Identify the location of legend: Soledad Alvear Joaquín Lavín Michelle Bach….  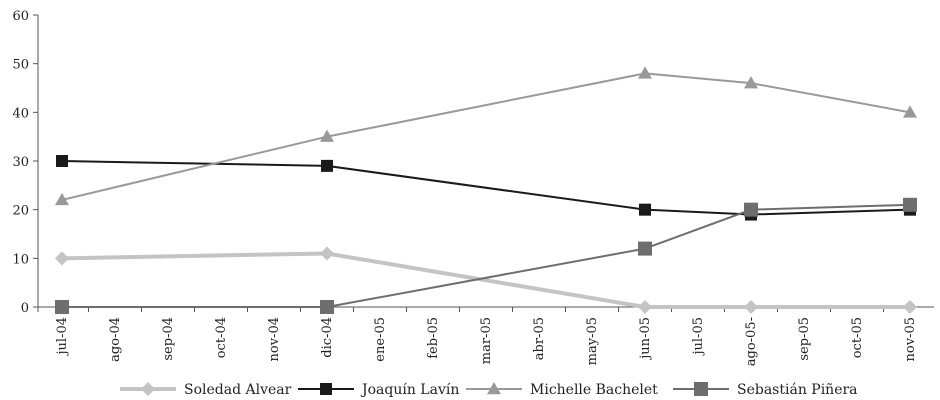
(489, 390).